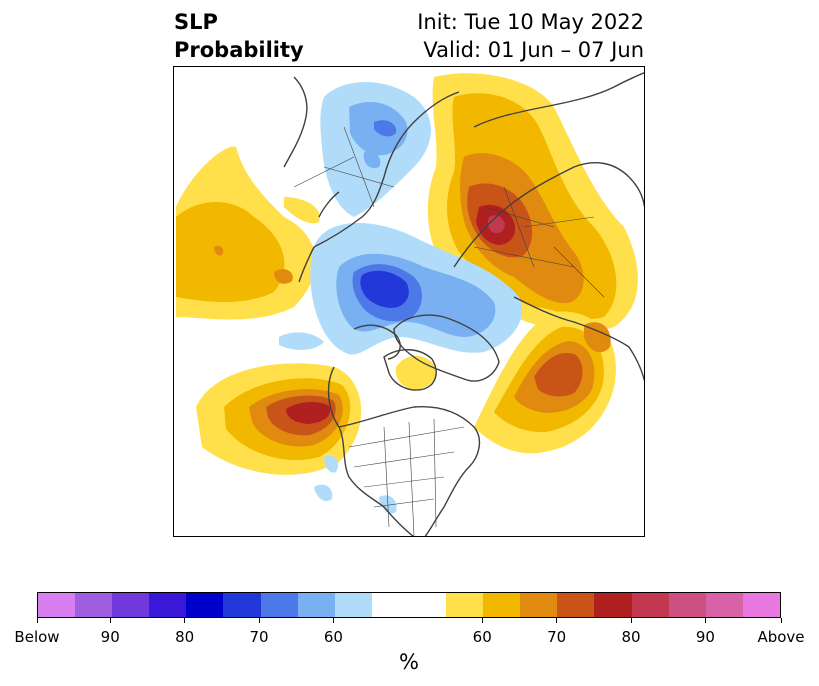 This screenshot has width=819, height=686. Describe the element at coordinates (409, 662) in the screenshot. I see `colorbar-unit: %` at that location.